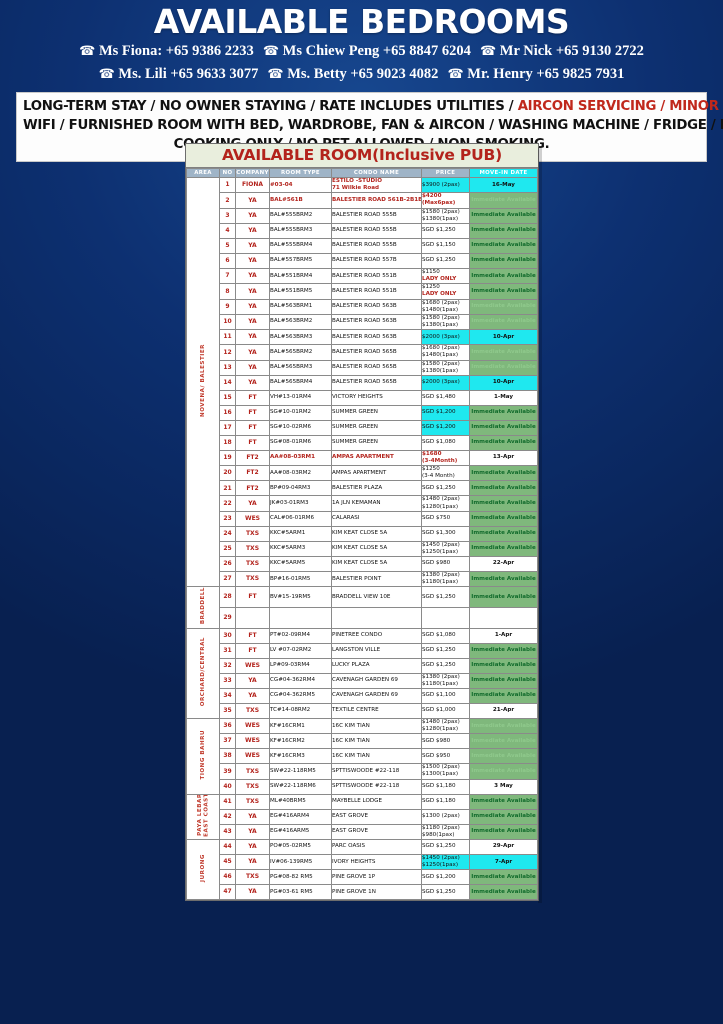 The height and width of the screenshot is (1024, 723). Describe the element at coordinates (376, 695) in the screenshot. I see `condo-name-cell: CAVENAGH GARDEN 69` at that location.